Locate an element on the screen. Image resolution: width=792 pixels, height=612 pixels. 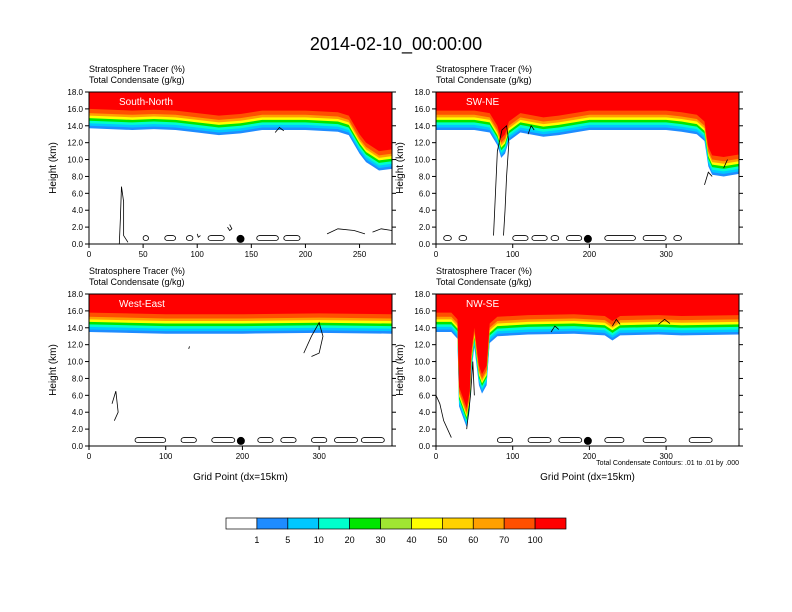
colorbar: 1 5 10 20 30 40 50 60 70 100 is located at coordinates (396, 531).